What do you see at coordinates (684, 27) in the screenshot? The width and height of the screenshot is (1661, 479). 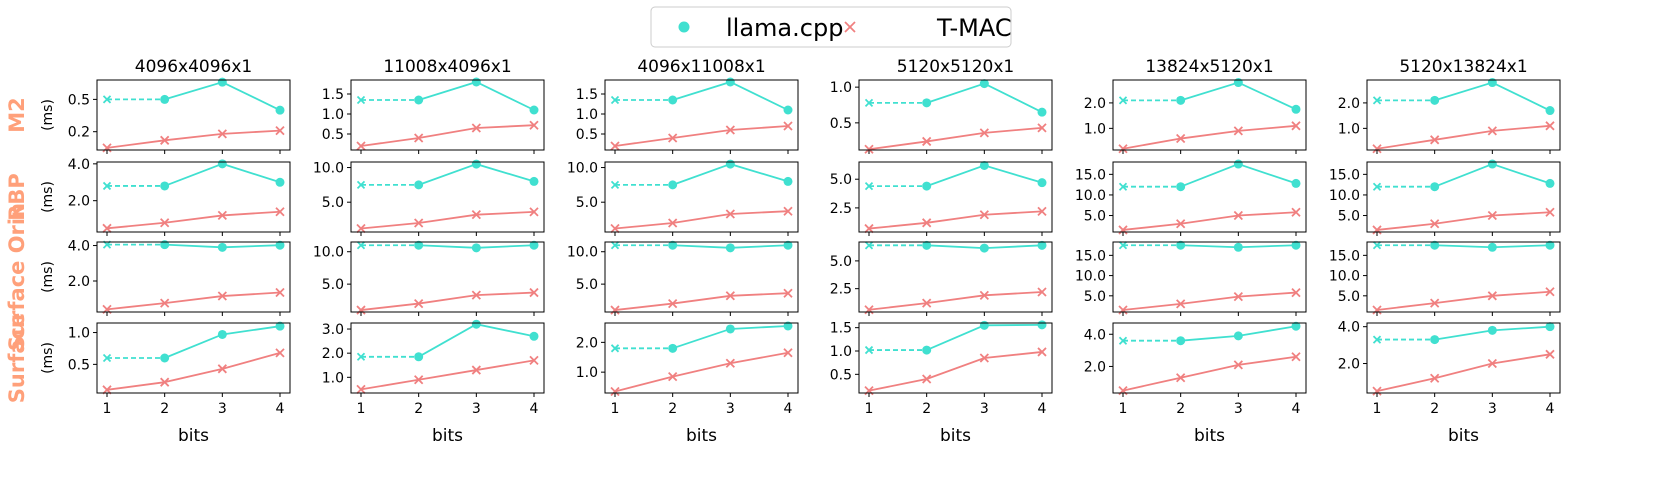 I see `legend-llama-marker` at bounding box center [684, 27].